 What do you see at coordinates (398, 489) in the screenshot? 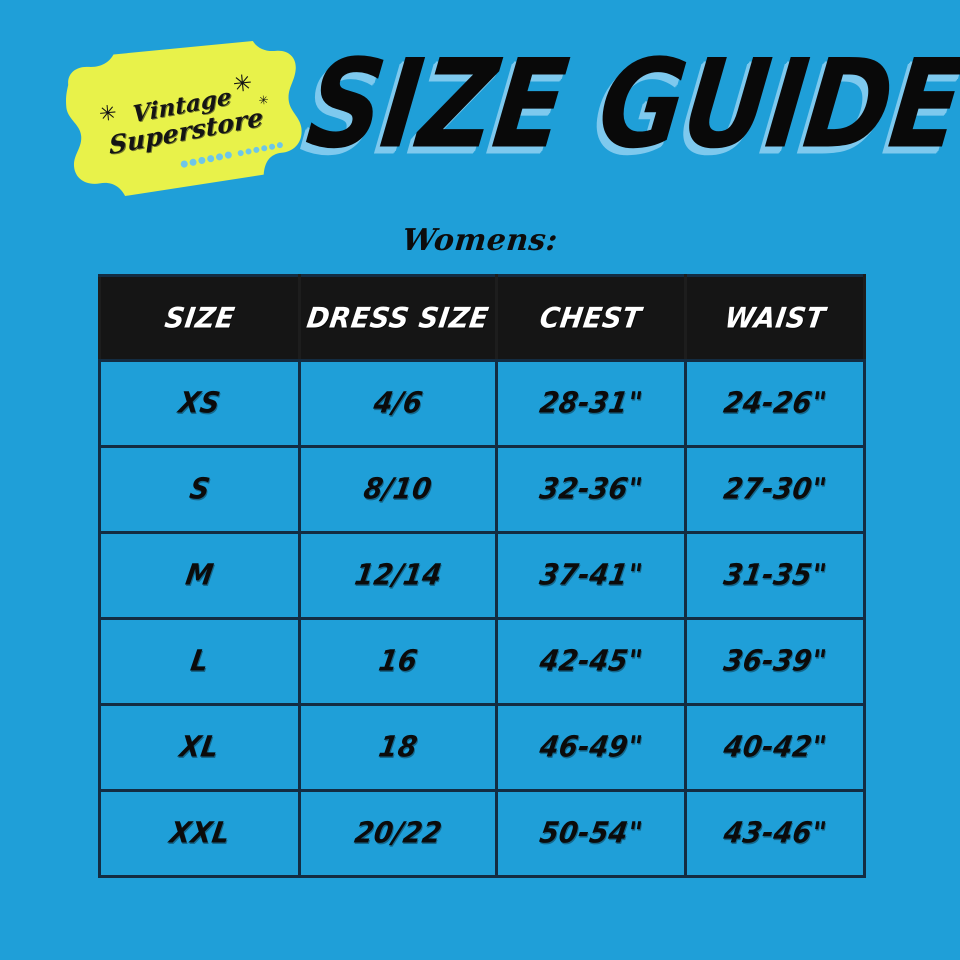
I see `cell-dress-size: 8/10` at bounding box center [398, 489].